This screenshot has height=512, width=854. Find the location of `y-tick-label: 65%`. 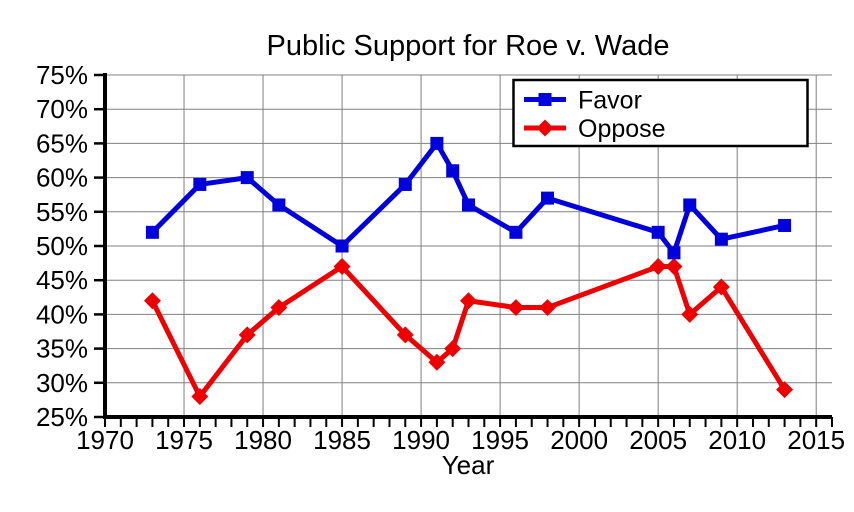

y-tick-label: 65% is located at coordinates (62, 143).